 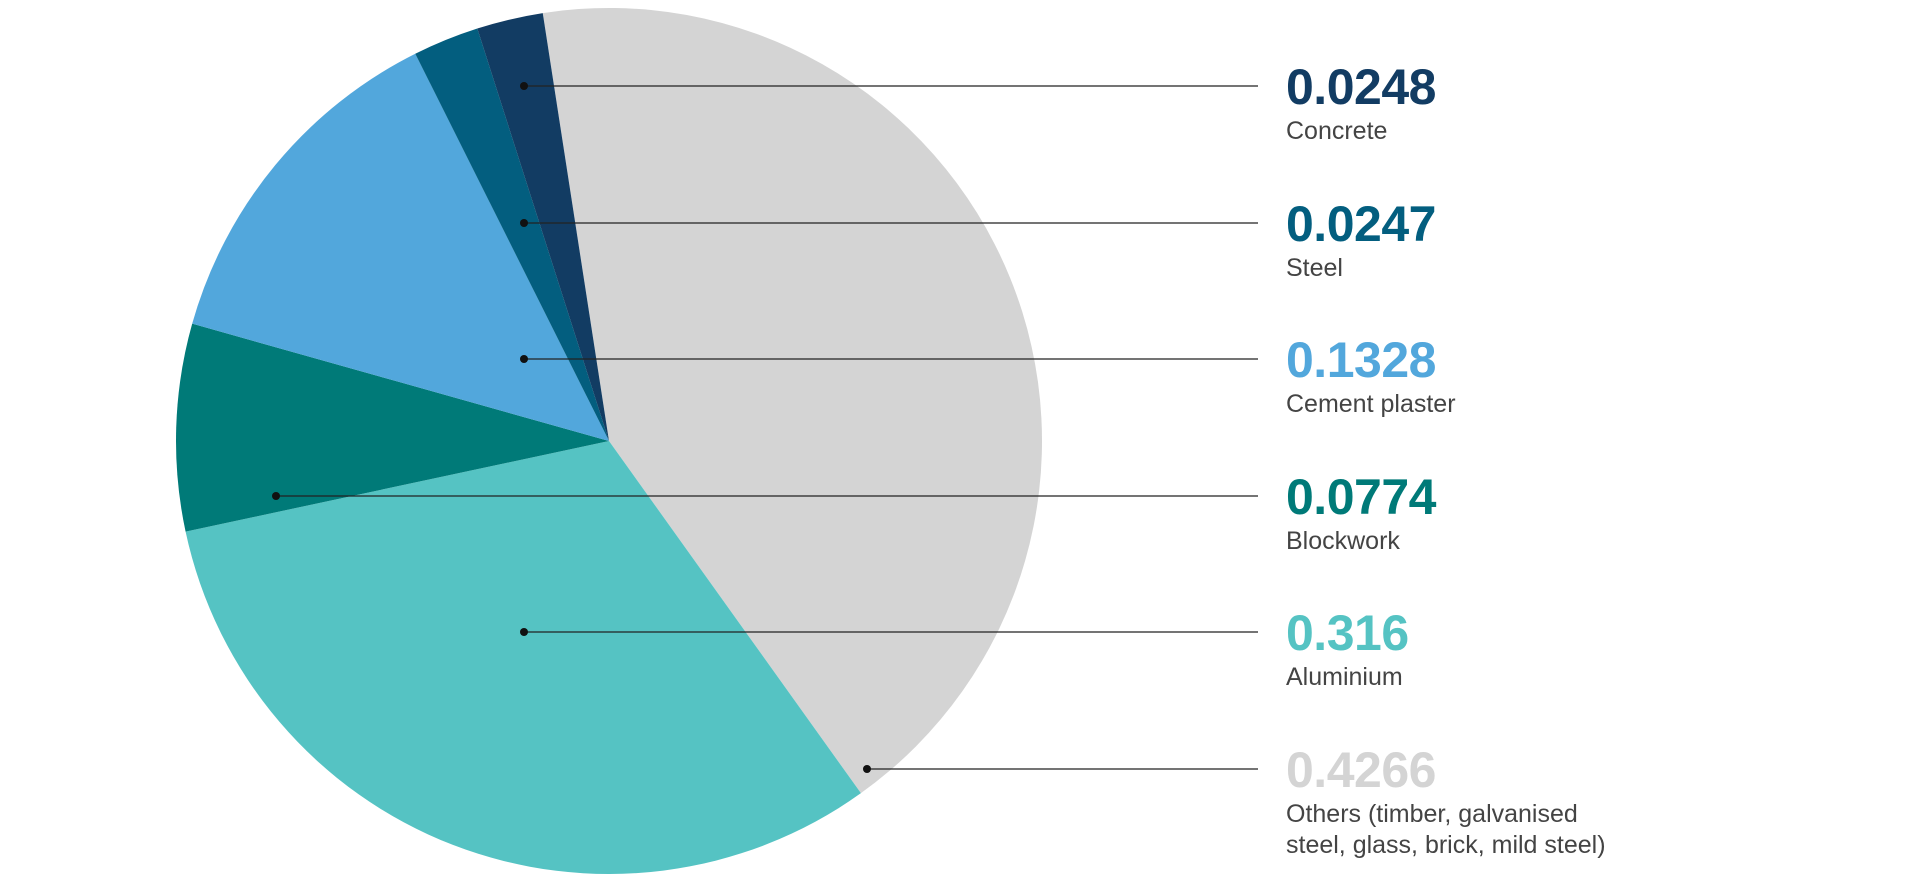 What do you see at coordinates (1361, 360) in the screenshot?
I see `data-label-value: 0.1328` at bounding box center [1361, 360].